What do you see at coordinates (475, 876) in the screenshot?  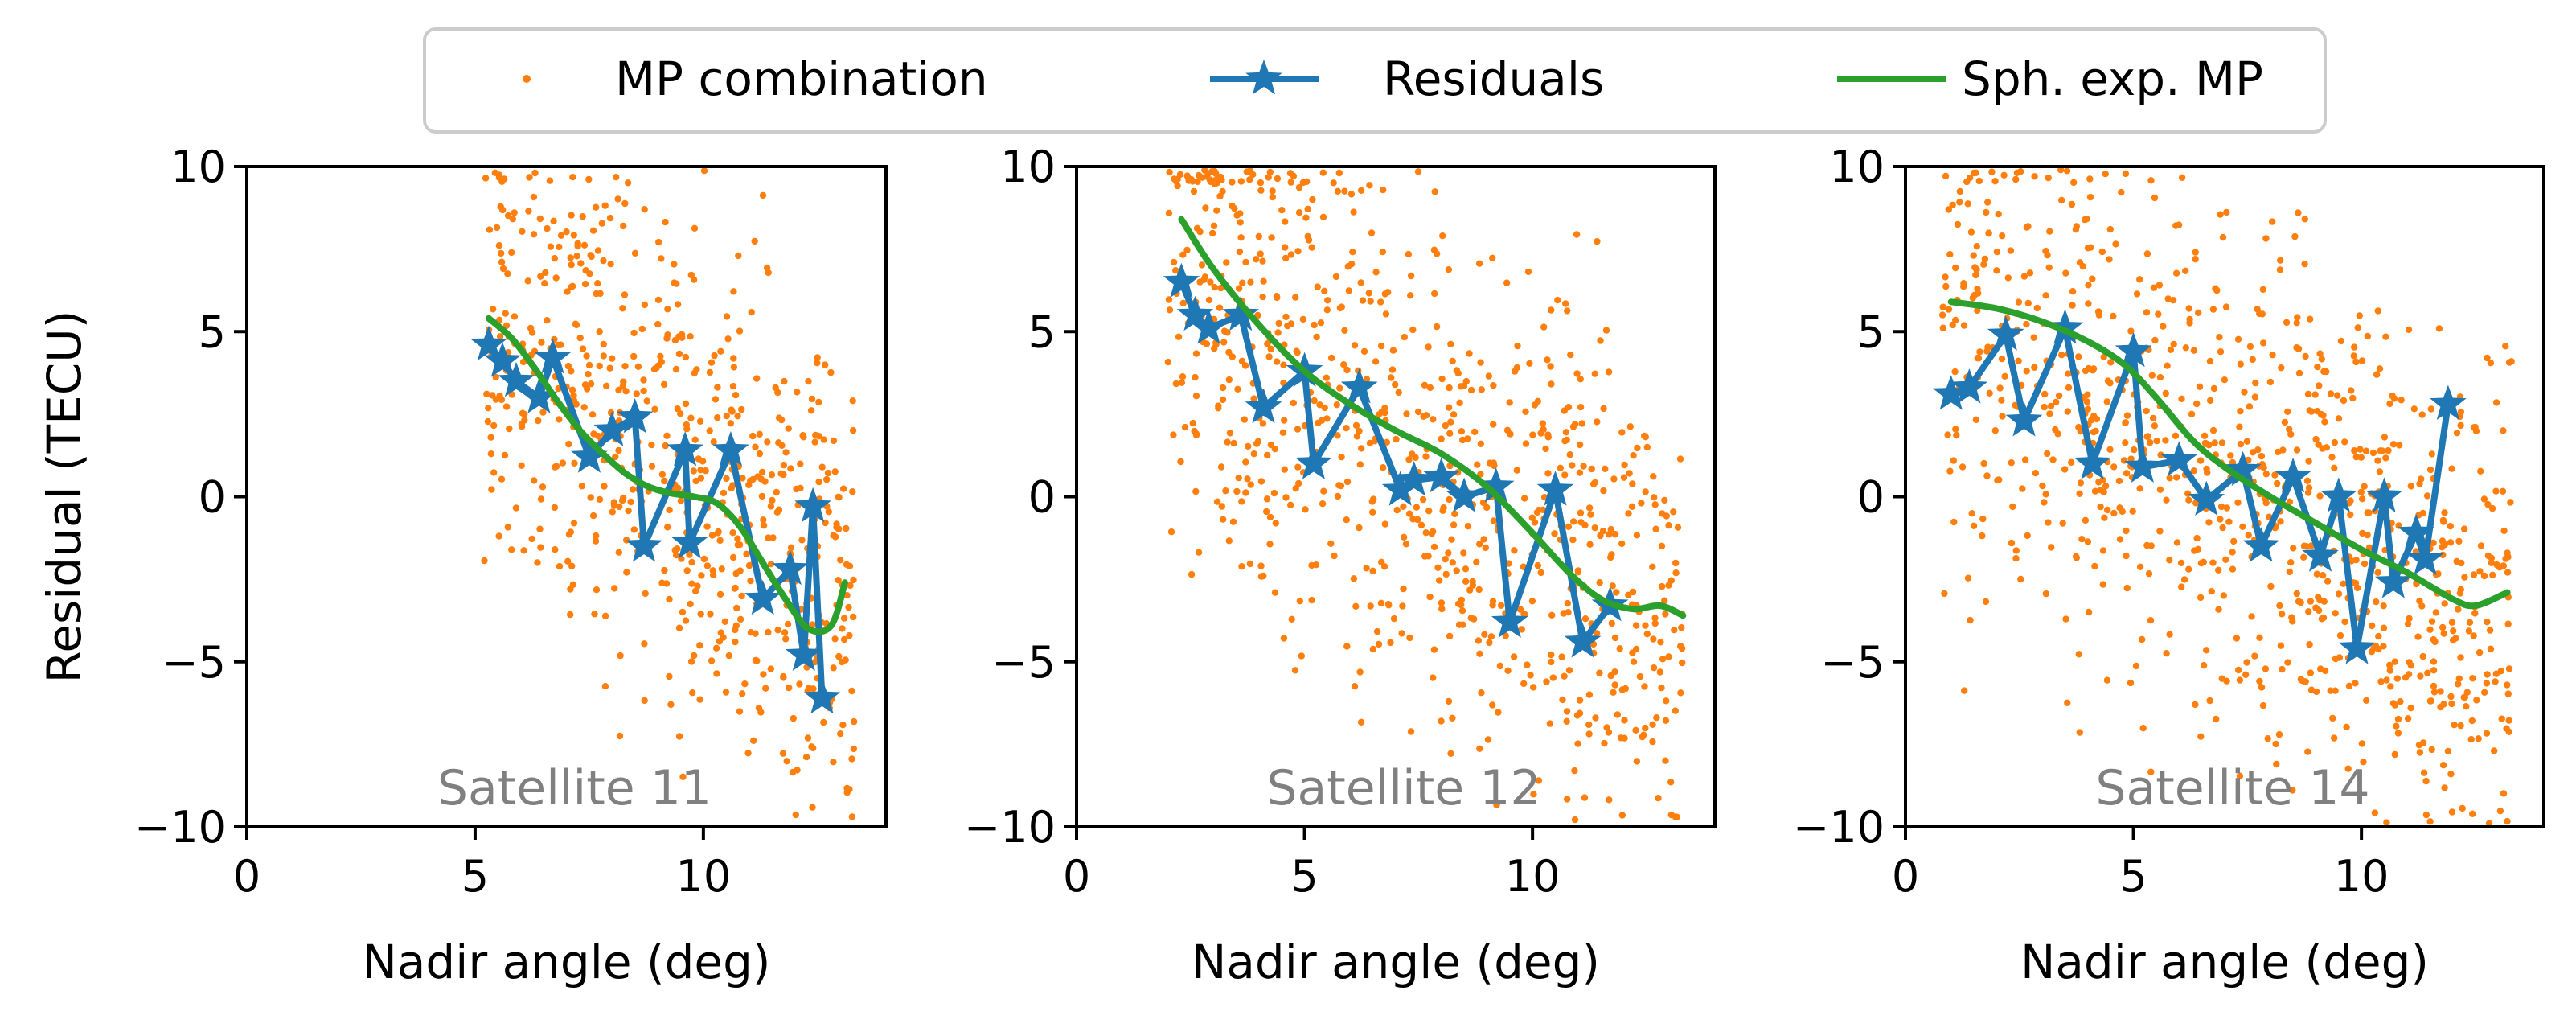 I see `x-tick-label: 5` at bounding box center [475, 876].